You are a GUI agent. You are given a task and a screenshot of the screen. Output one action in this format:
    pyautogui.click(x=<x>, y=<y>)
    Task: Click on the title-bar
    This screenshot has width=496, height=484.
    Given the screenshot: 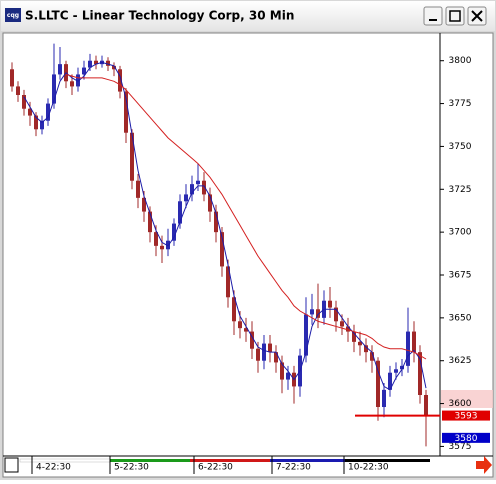 What is the action you would take?
    pyautogui.click(x=248, y=16)
    